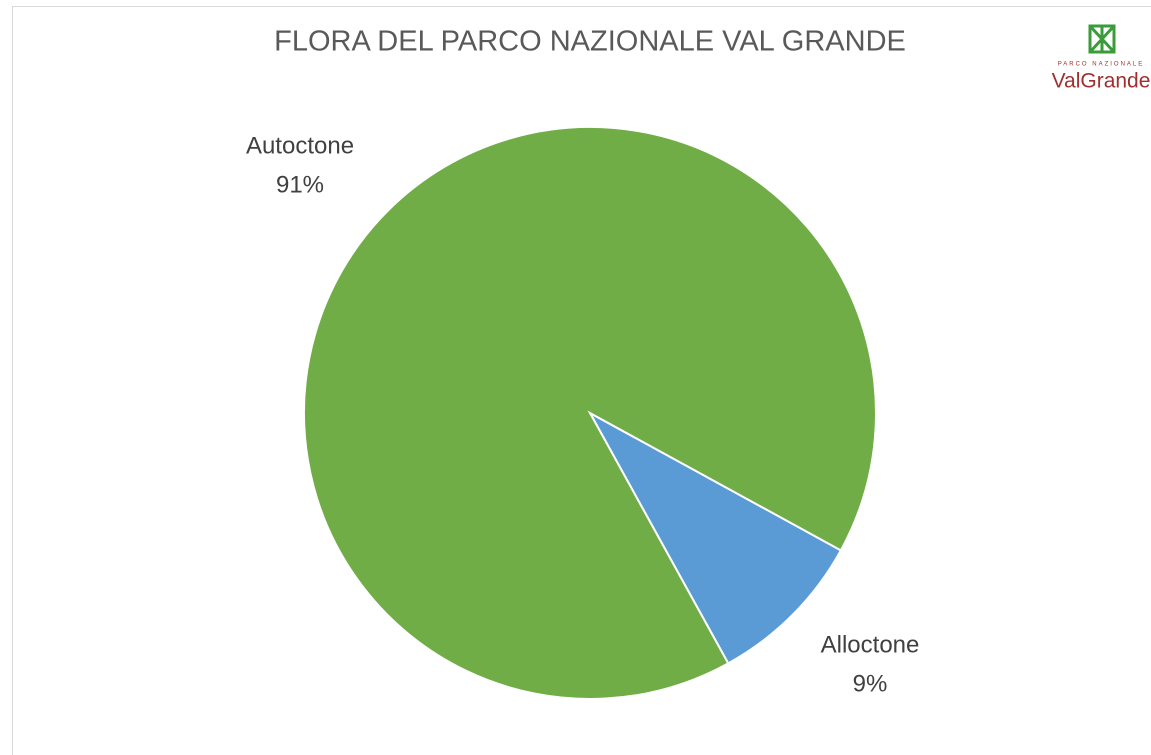 This screenshot has height=755, width=1151. I want to click on slice-label: Autoctone, so click(300, 145).